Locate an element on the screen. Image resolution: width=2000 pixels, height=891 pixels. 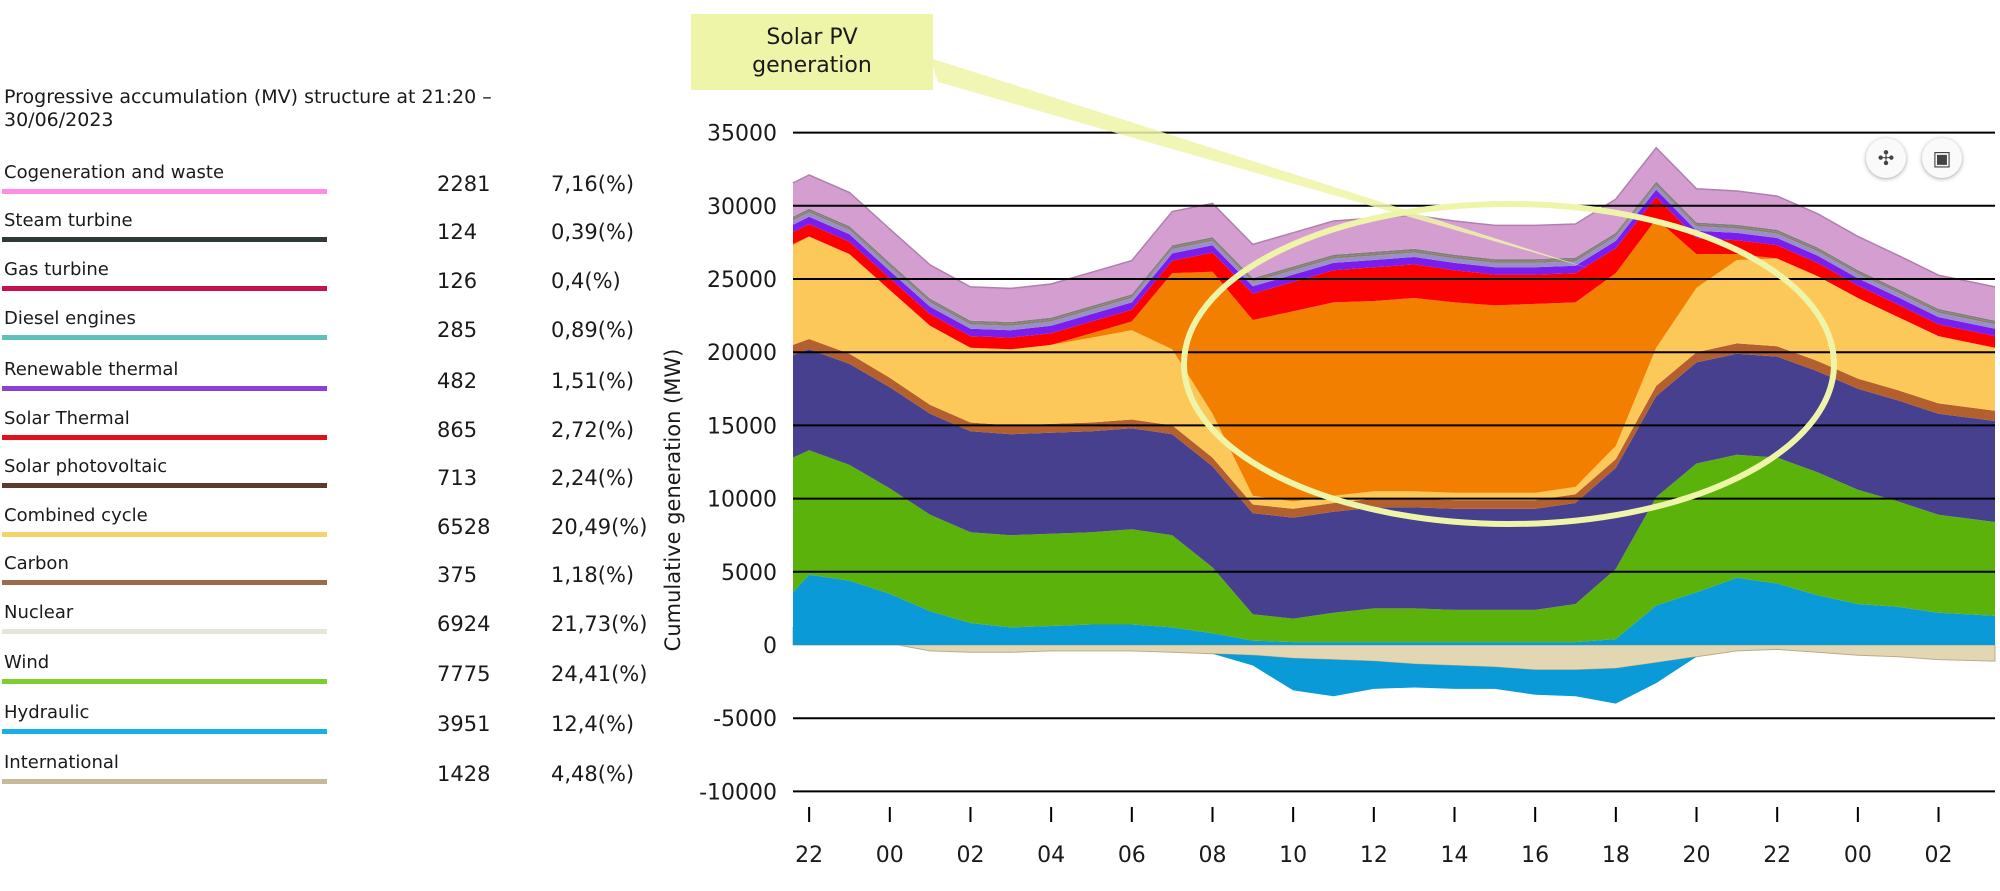
y-tick-label: 35000 is located at coordinates (742, 134).